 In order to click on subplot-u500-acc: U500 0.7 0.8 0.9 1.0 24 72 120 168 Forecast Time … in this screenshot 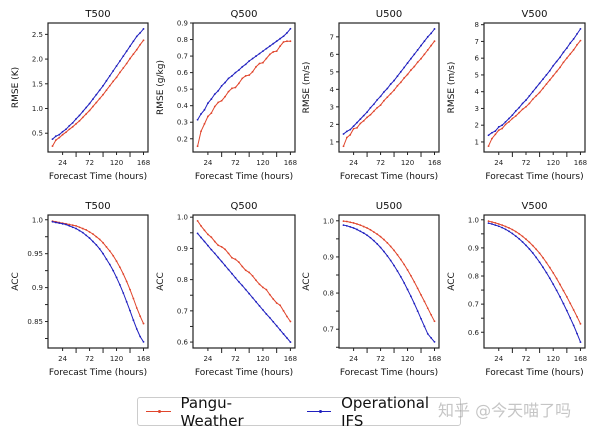, I will do `click(371, 289)`.